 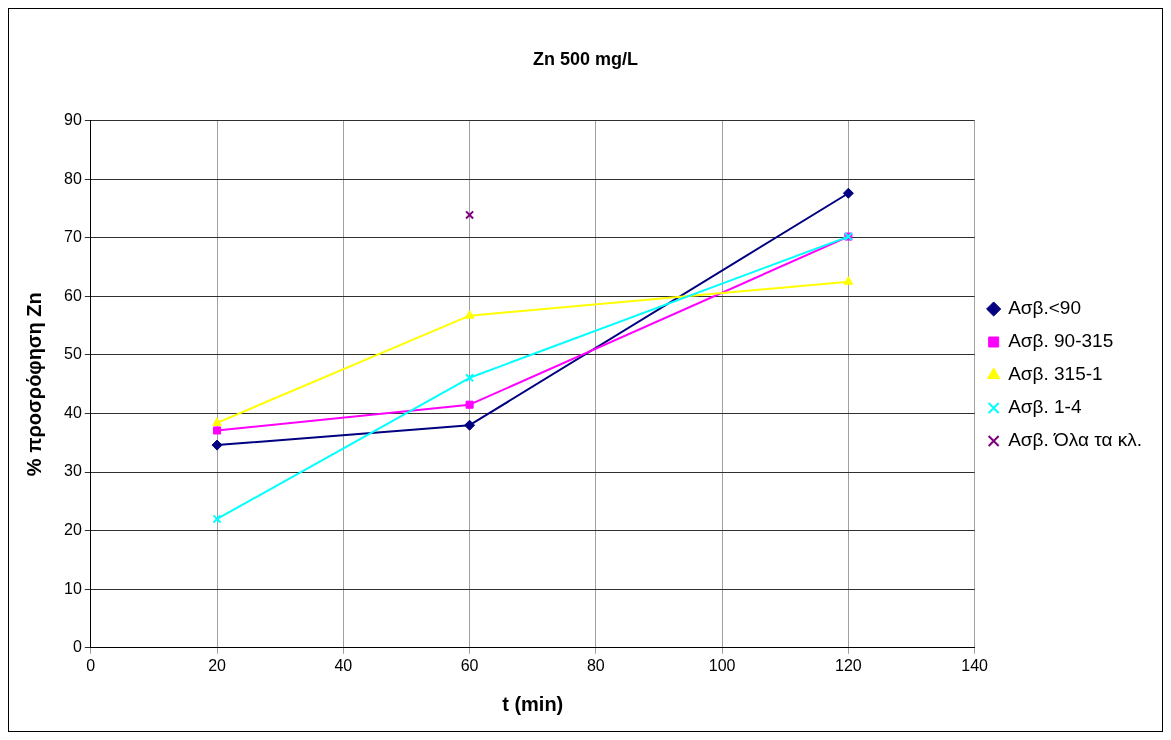 I want to click on y-tick-label: 90, so click(x=73, y=120).